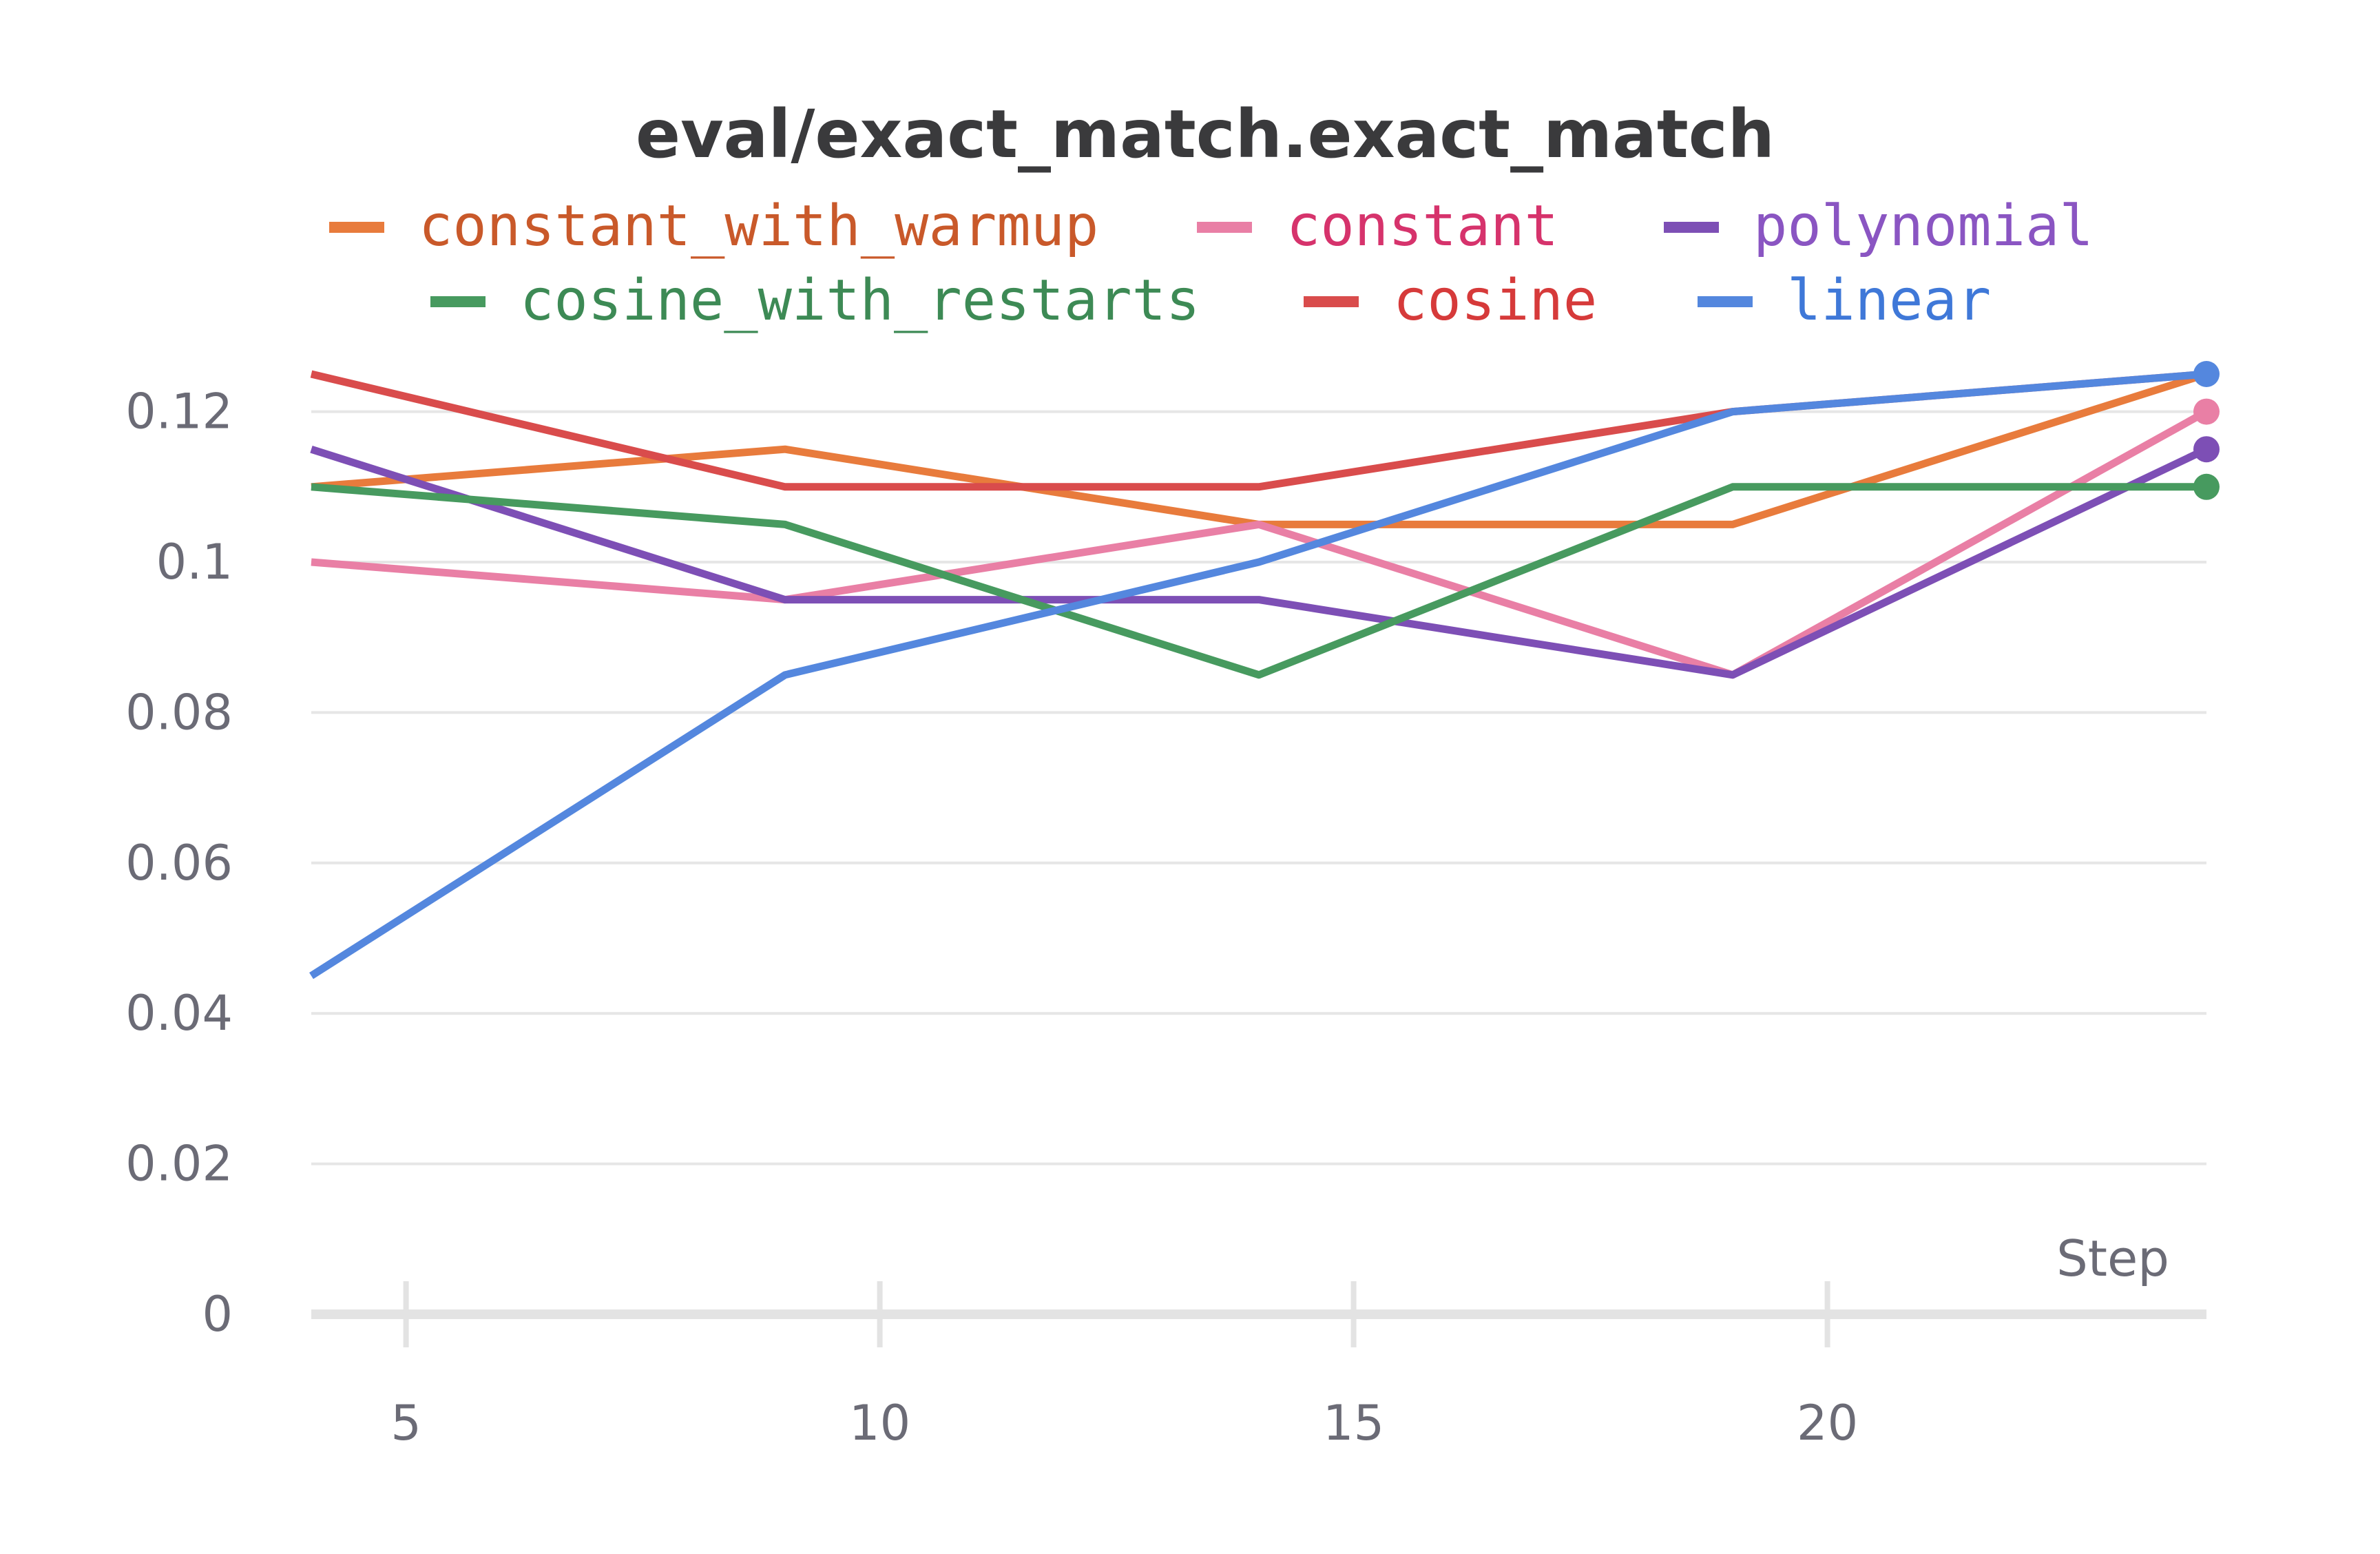 This screenshot has width=2380, height=1554. I want to click on y-tick-label-5: 0.1, so click(194, 562).